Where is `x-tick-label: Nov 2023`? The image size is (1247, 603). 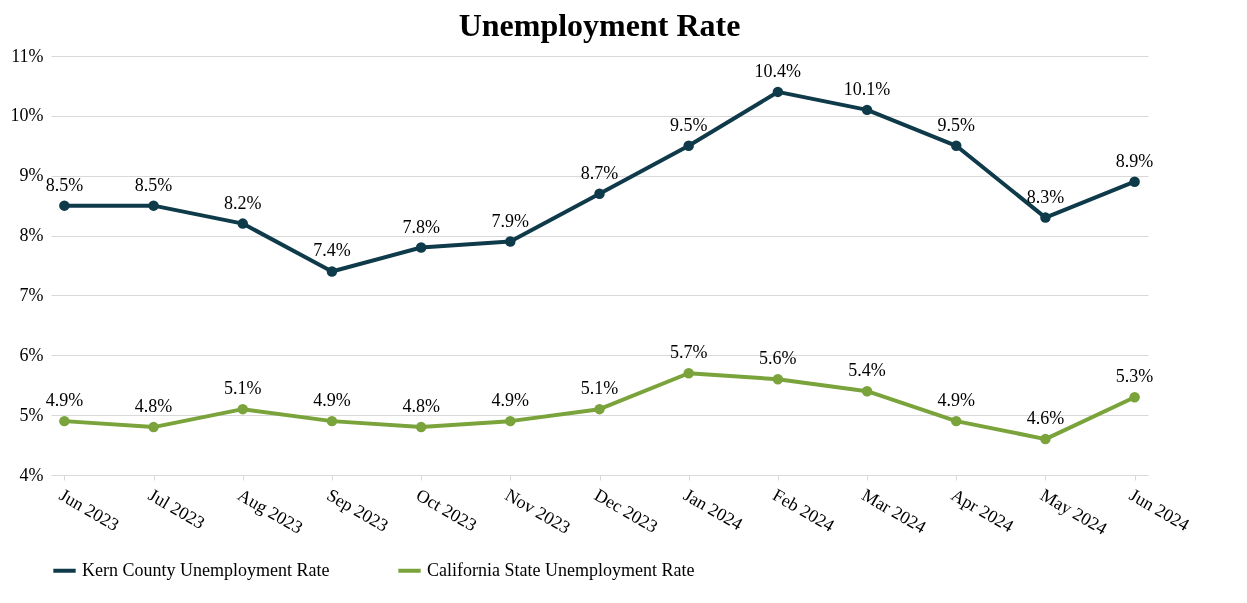 x-tick-label: Nov 2023 is located at coordinates (537, 511).